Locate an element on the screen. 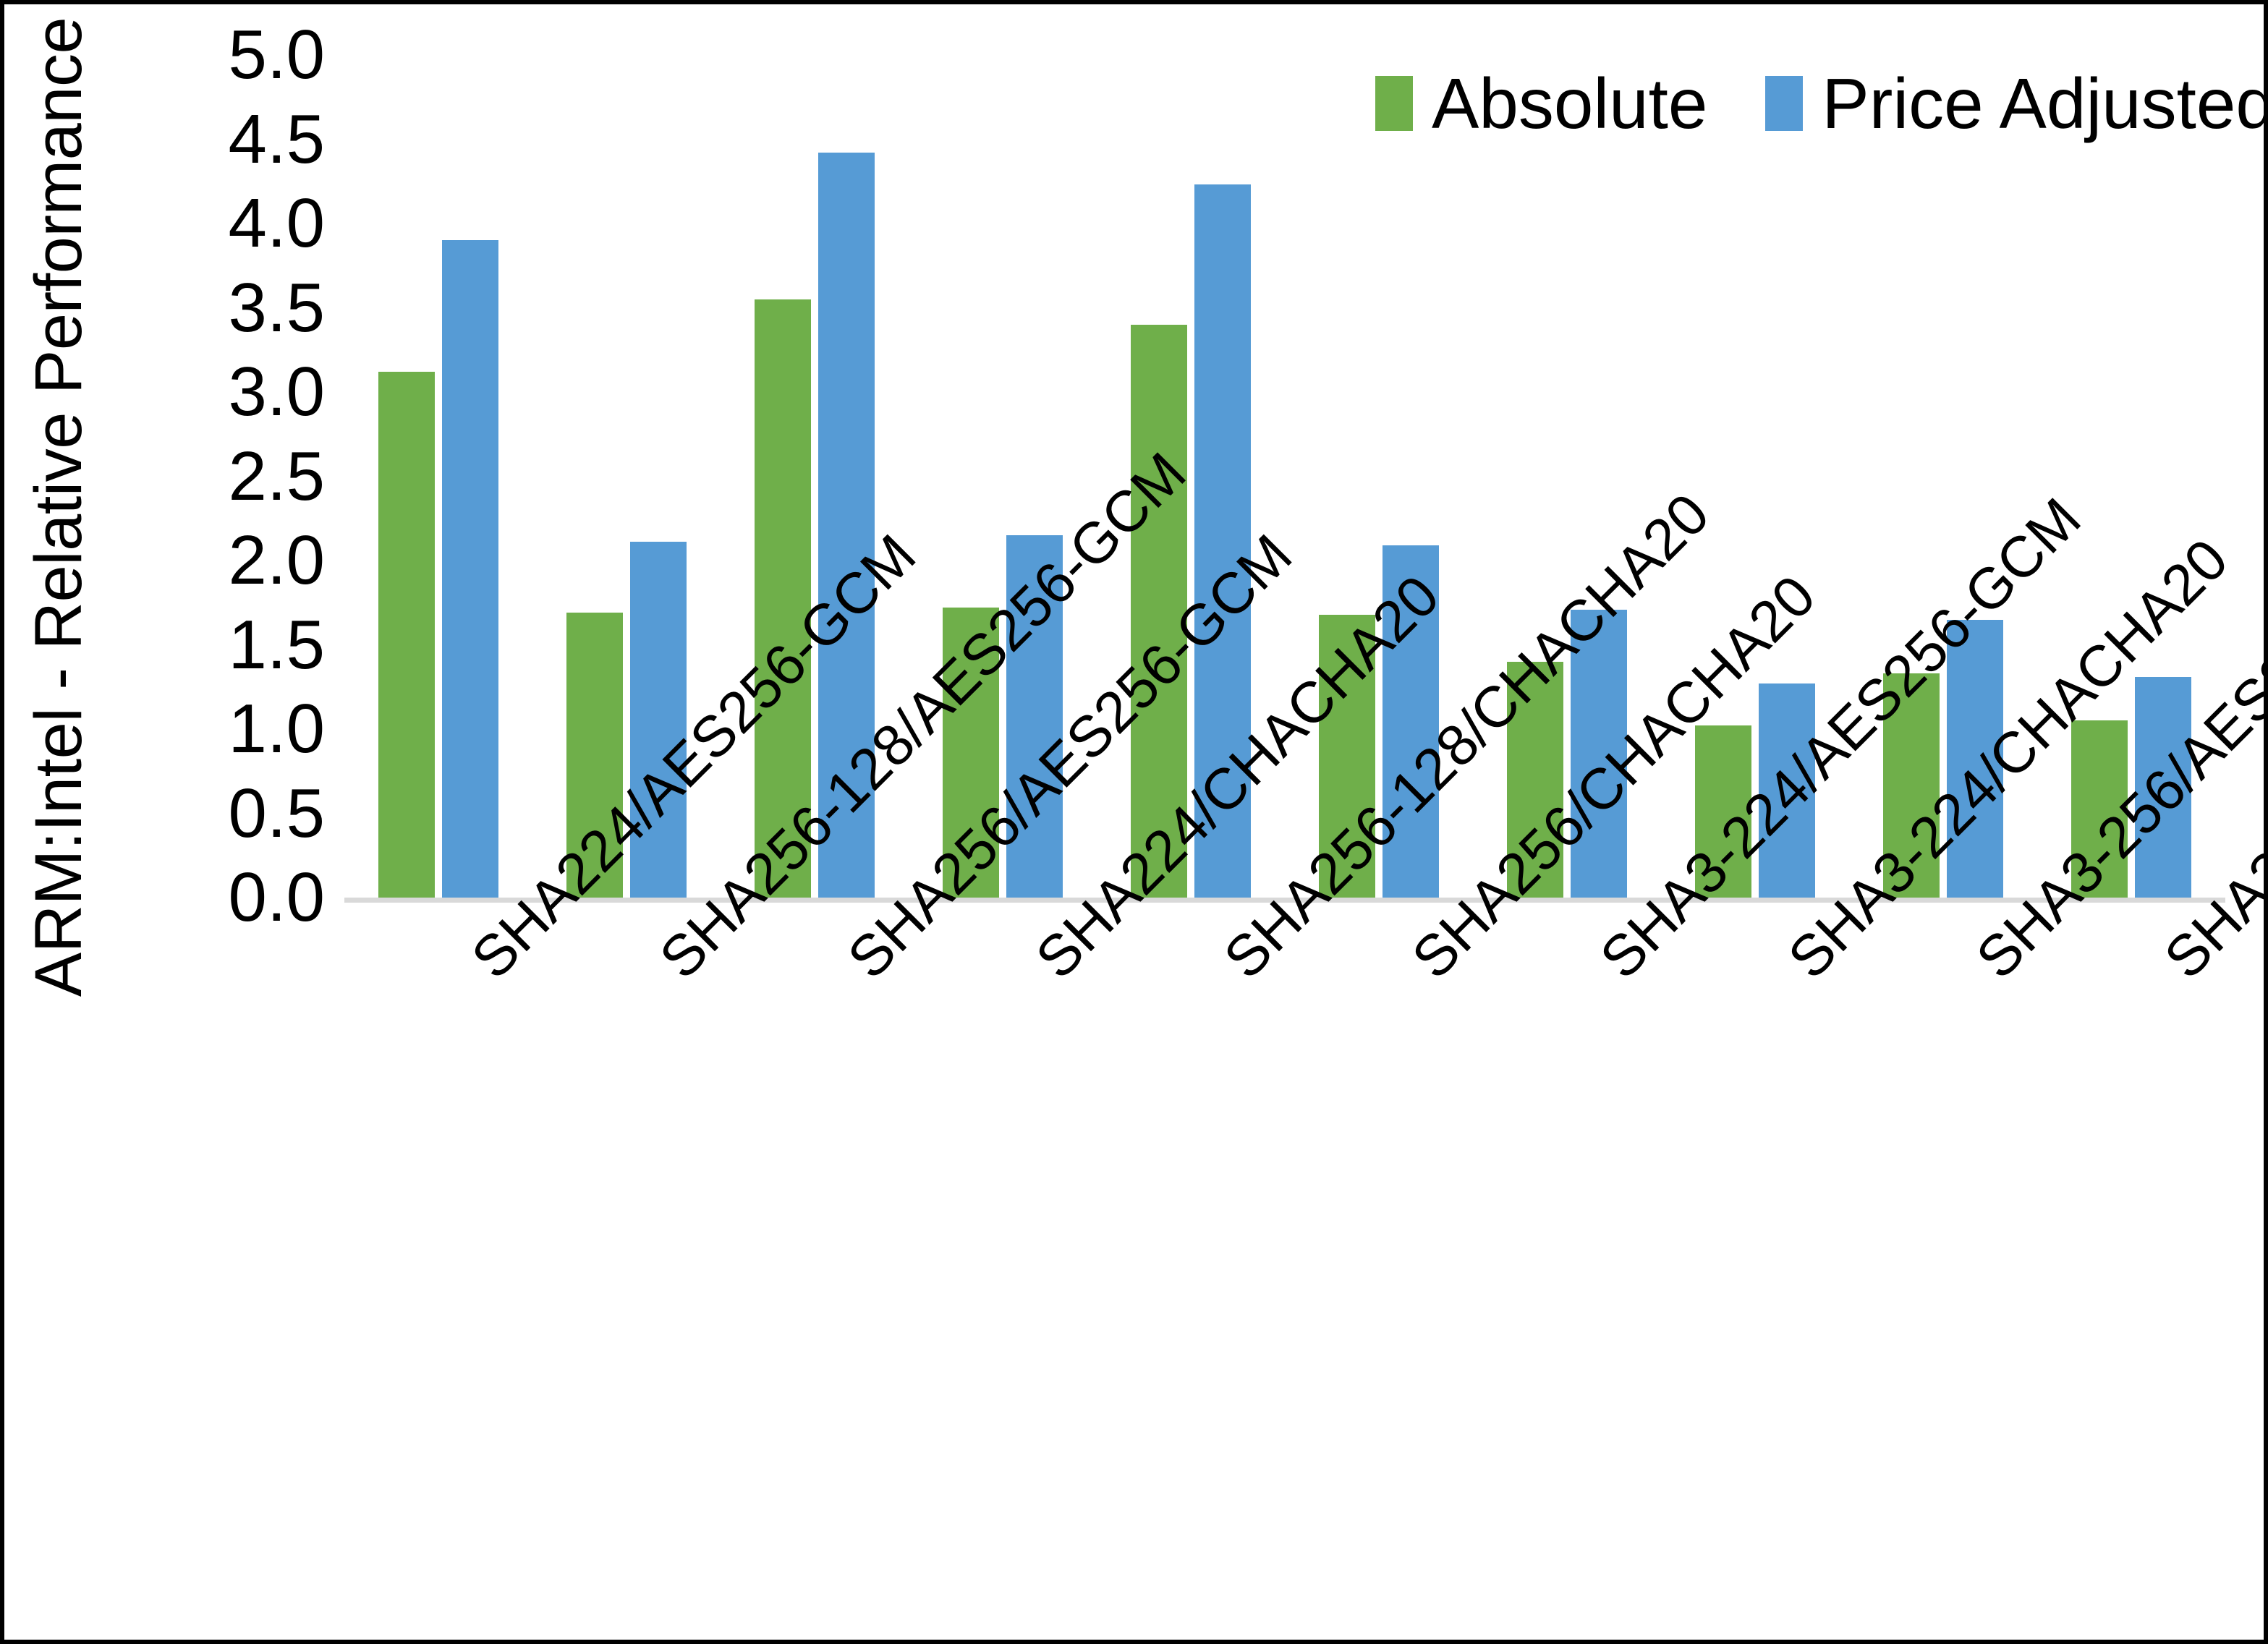  chart-legend: Absolute Price Adjusted is located at coordinates (1821, 103).